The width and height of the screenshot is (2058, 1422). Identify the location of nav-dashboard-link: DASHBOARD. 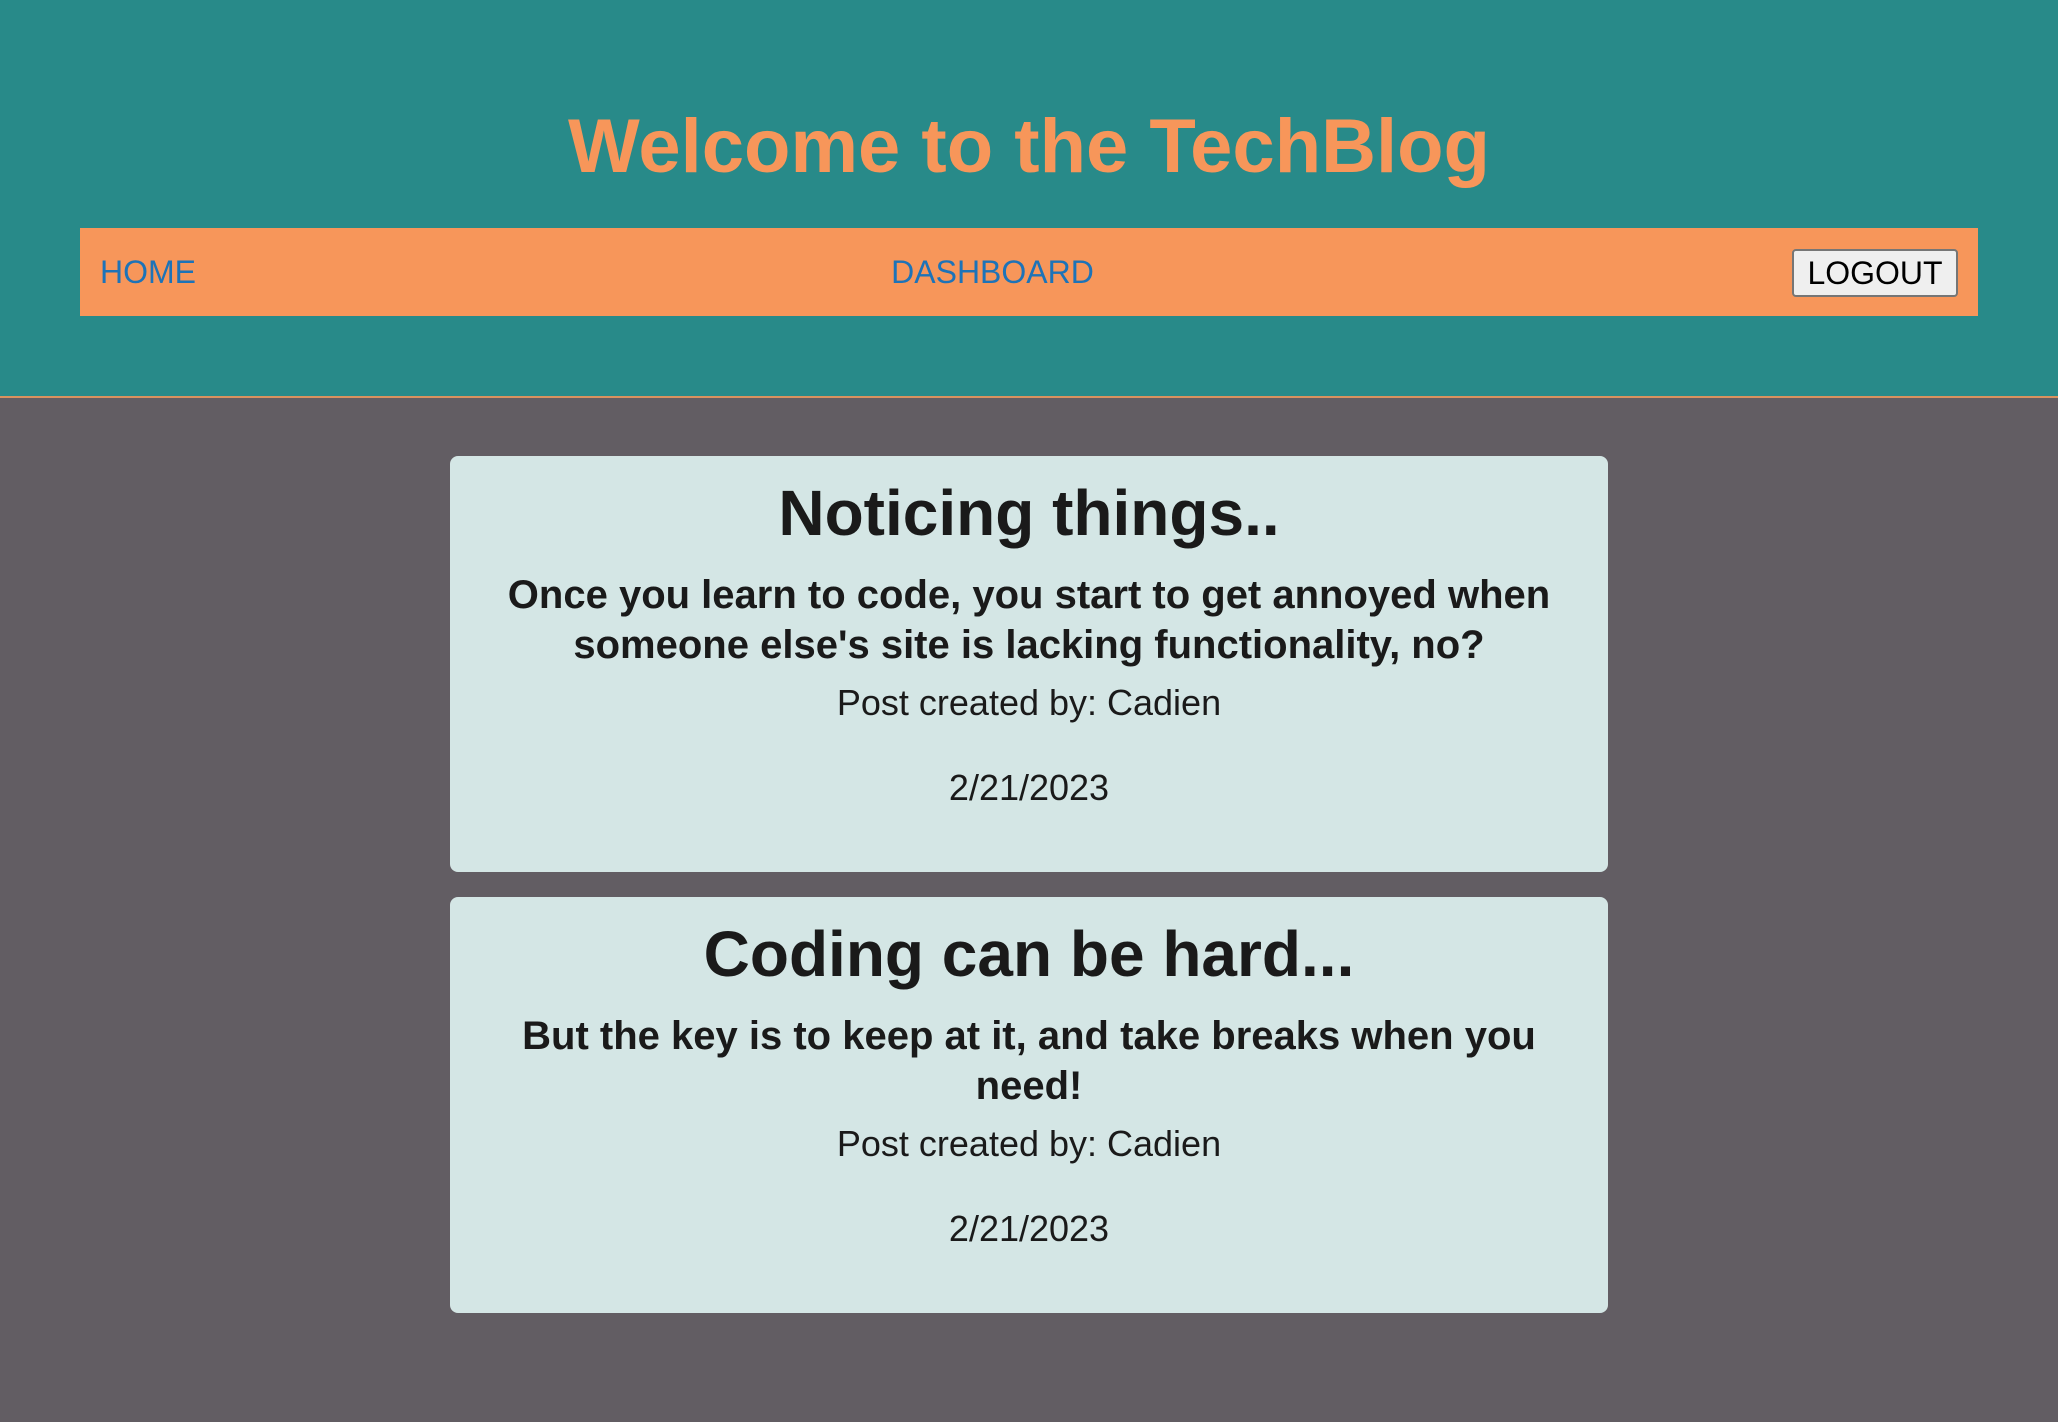
(992, 272).